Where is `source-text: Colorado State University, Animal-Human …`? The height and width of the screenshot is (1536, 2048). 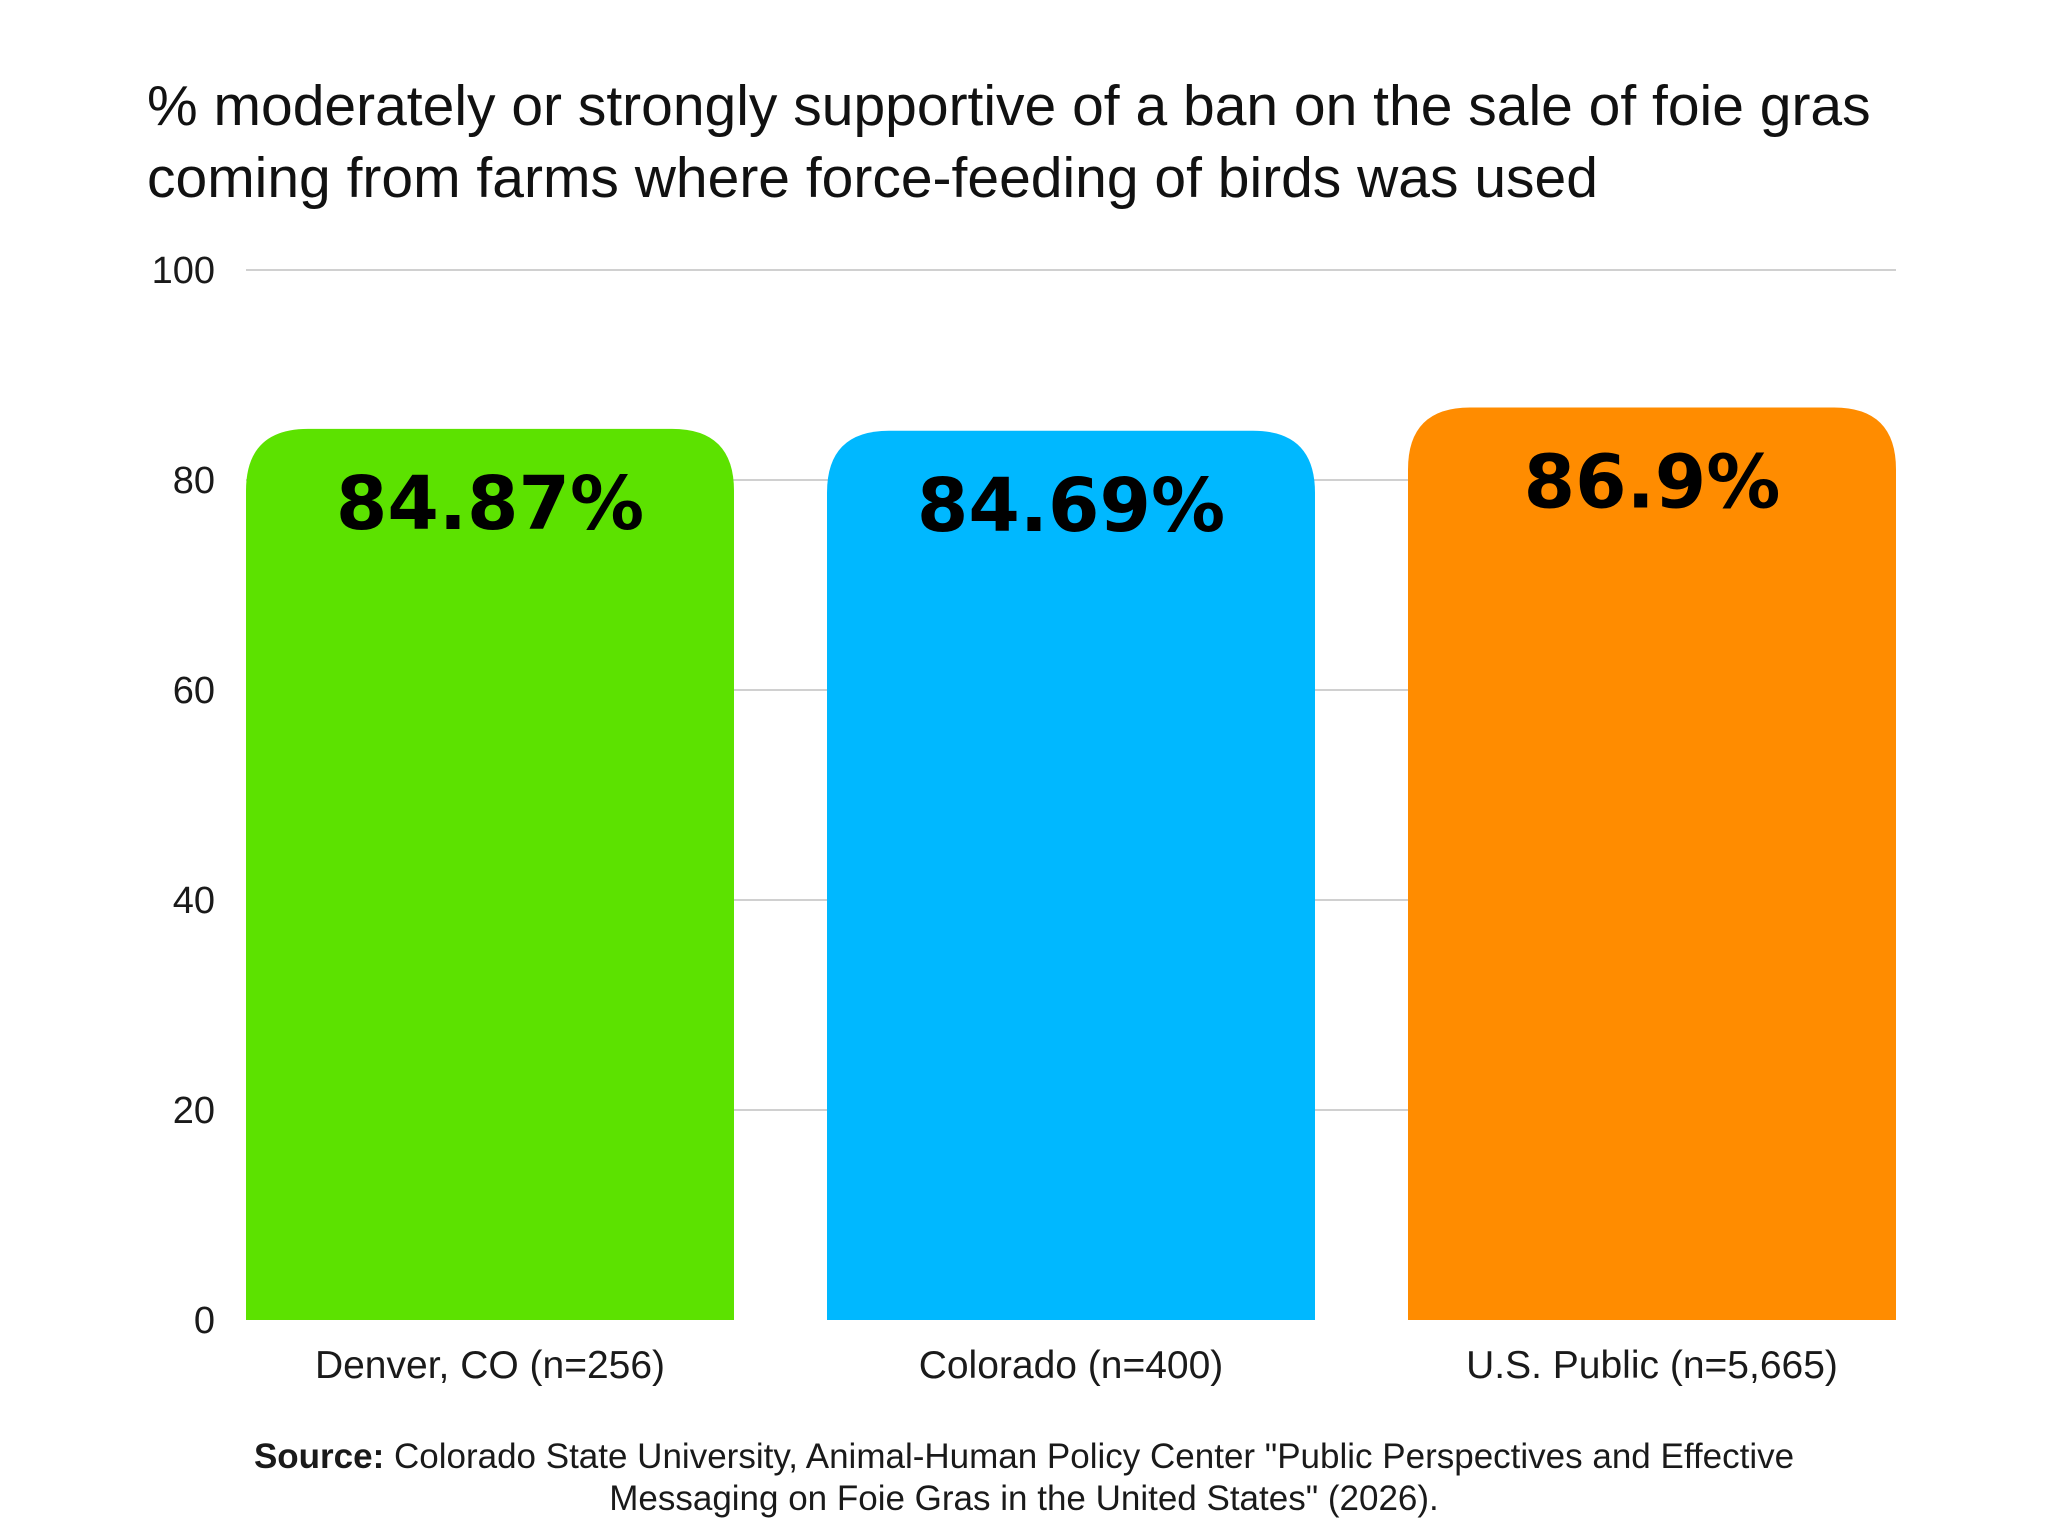 source-text: Colorado State University, Animal-Human … is located at coordinates (1089, 1477).